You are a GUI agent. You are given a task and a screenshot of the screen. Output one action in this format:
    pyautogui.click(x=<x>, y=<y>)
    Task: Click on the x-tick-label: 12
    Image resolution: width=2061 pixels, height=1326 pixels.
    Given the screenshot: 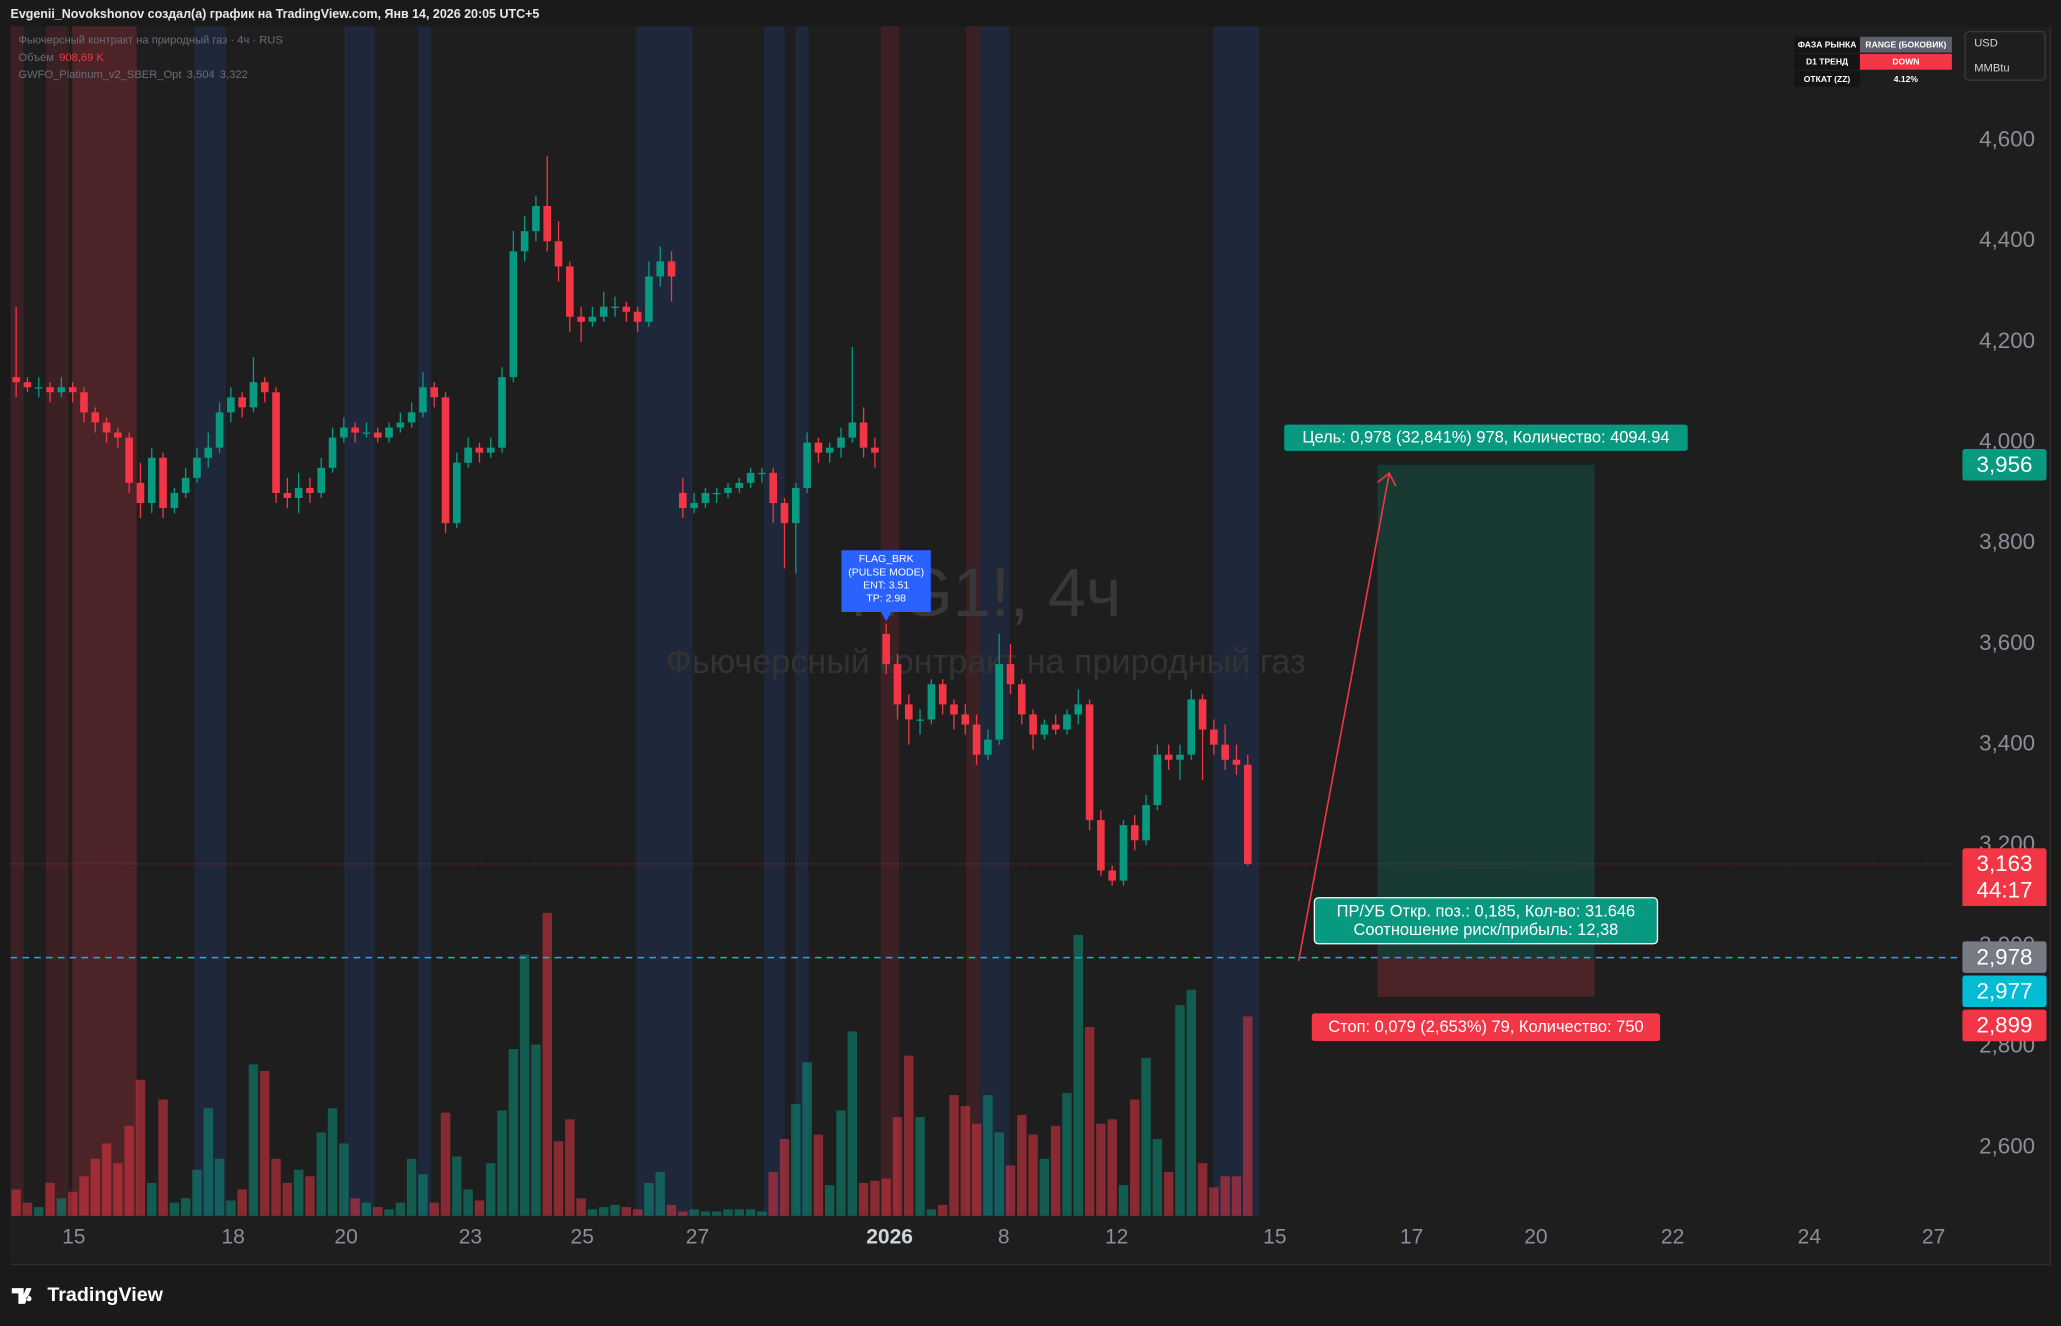 What is the action you would take?
    pyautogui.click(x=1116, y=1237)
    